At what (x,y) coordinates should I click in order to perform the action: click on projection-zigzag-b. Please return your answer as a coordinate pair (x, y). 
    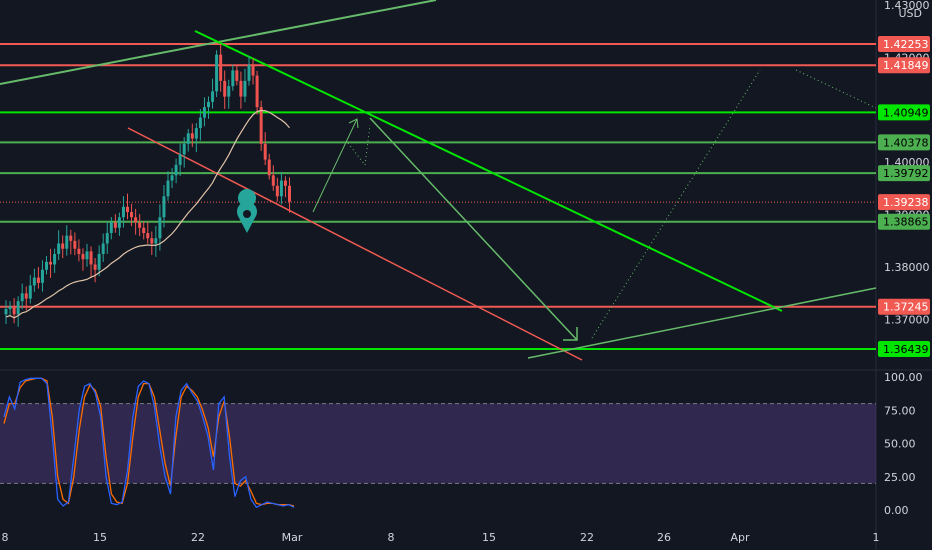
    Looking at the image, I should click on (367, 145).